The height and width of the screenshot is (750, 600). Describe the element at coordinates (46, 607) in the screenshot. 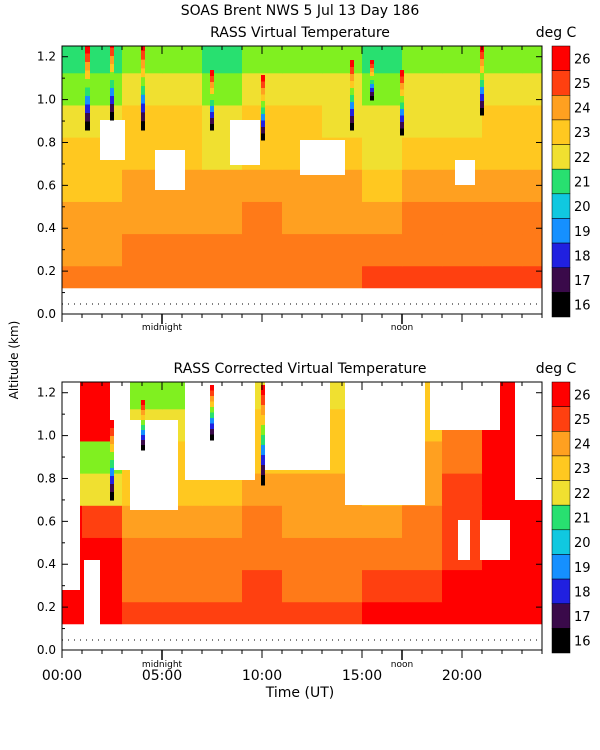

I see `y-tick-label: 0.2` at that location.